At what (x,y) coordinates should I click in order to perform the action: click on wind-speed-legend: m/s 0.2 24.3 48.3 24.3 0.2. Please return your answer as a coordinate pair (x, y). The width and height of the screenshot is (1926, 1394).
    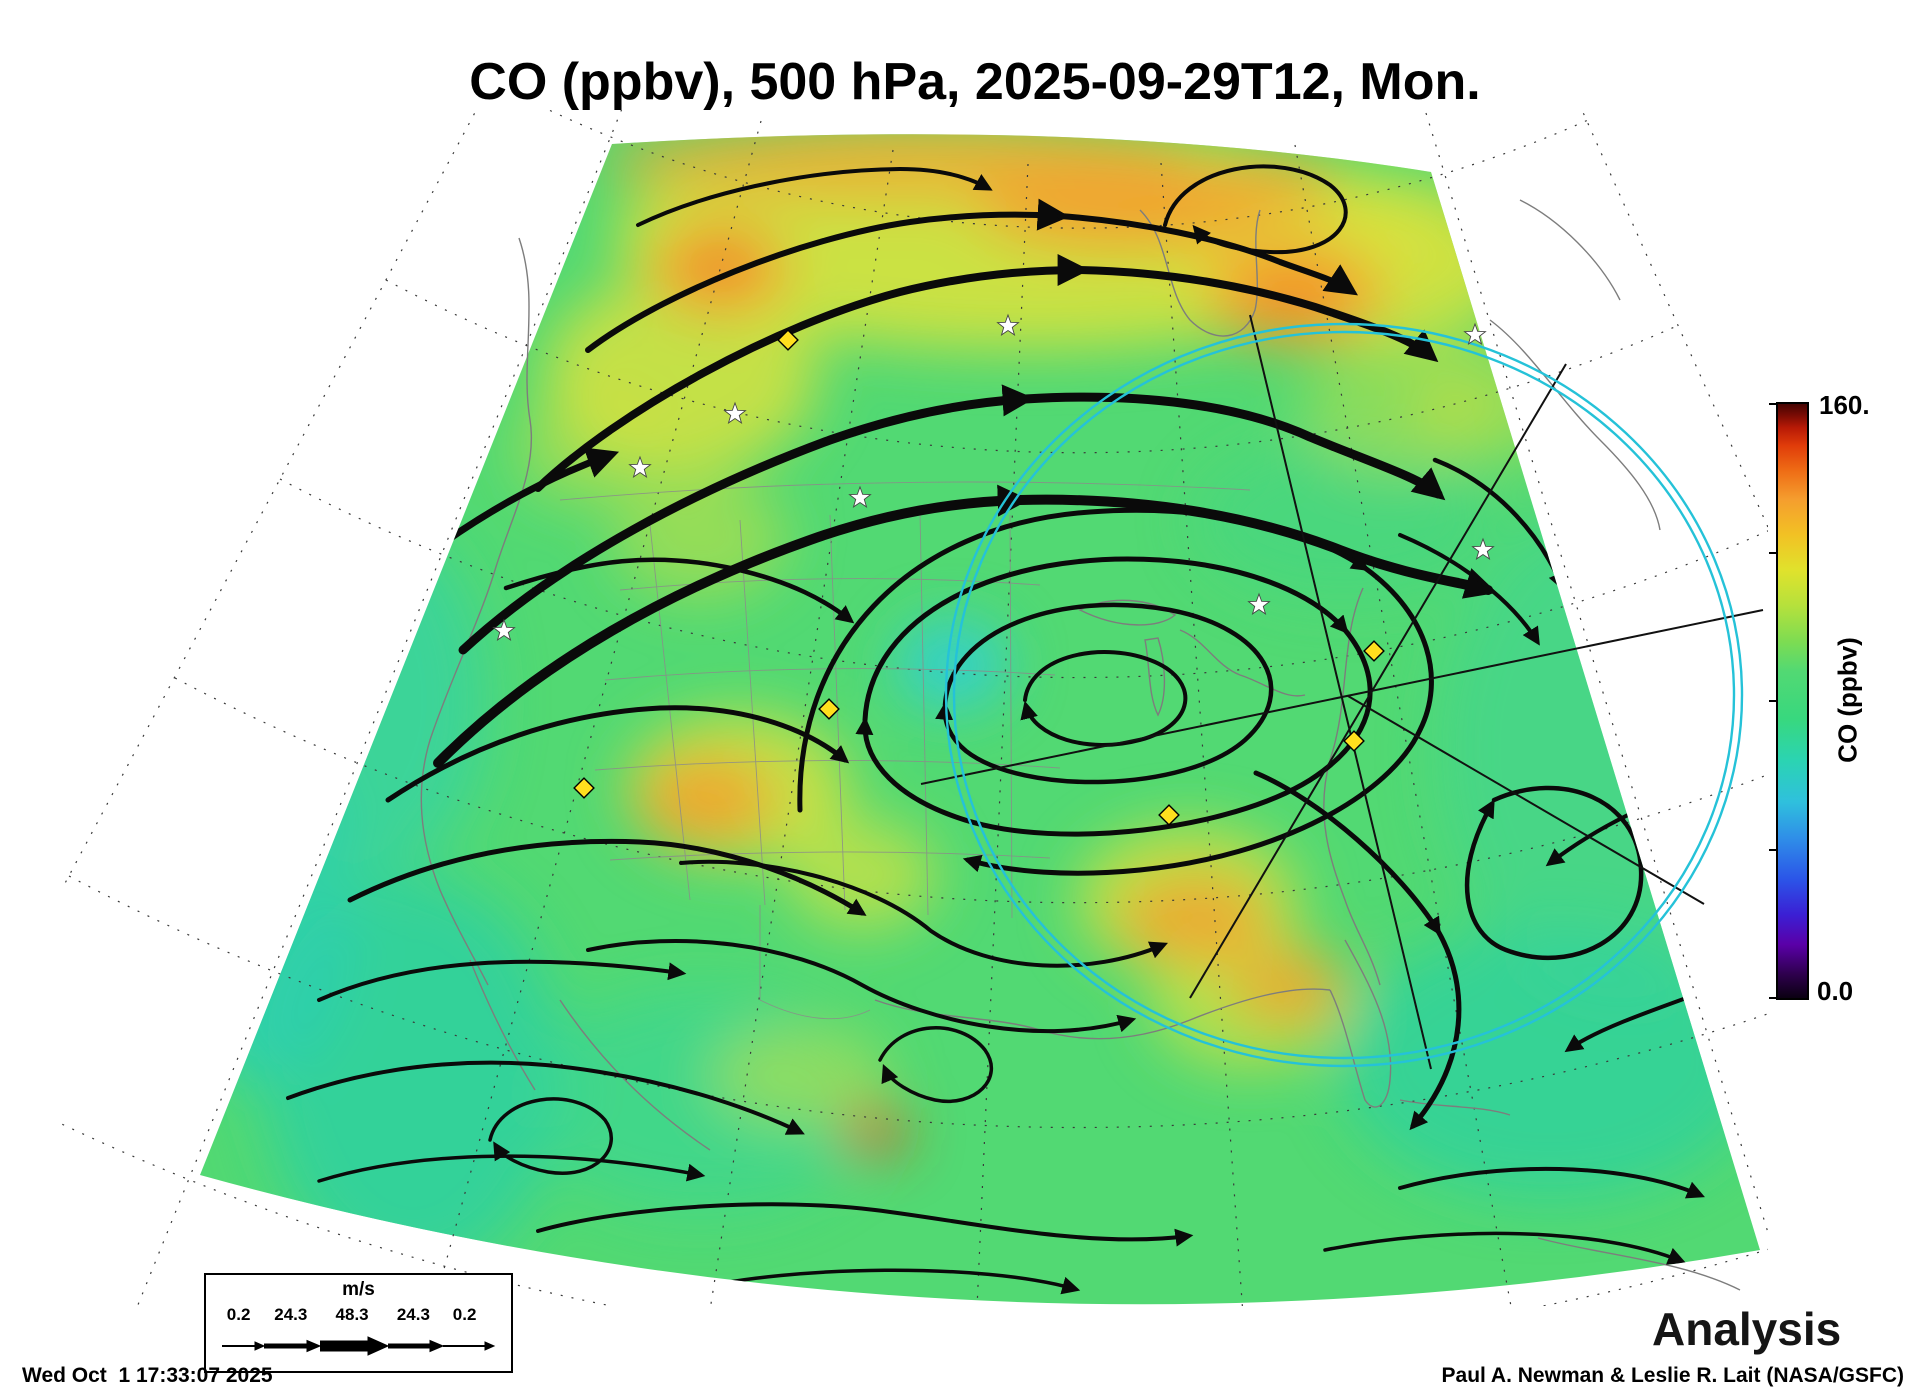
    Looking at the image, I should click on (358, 1323).